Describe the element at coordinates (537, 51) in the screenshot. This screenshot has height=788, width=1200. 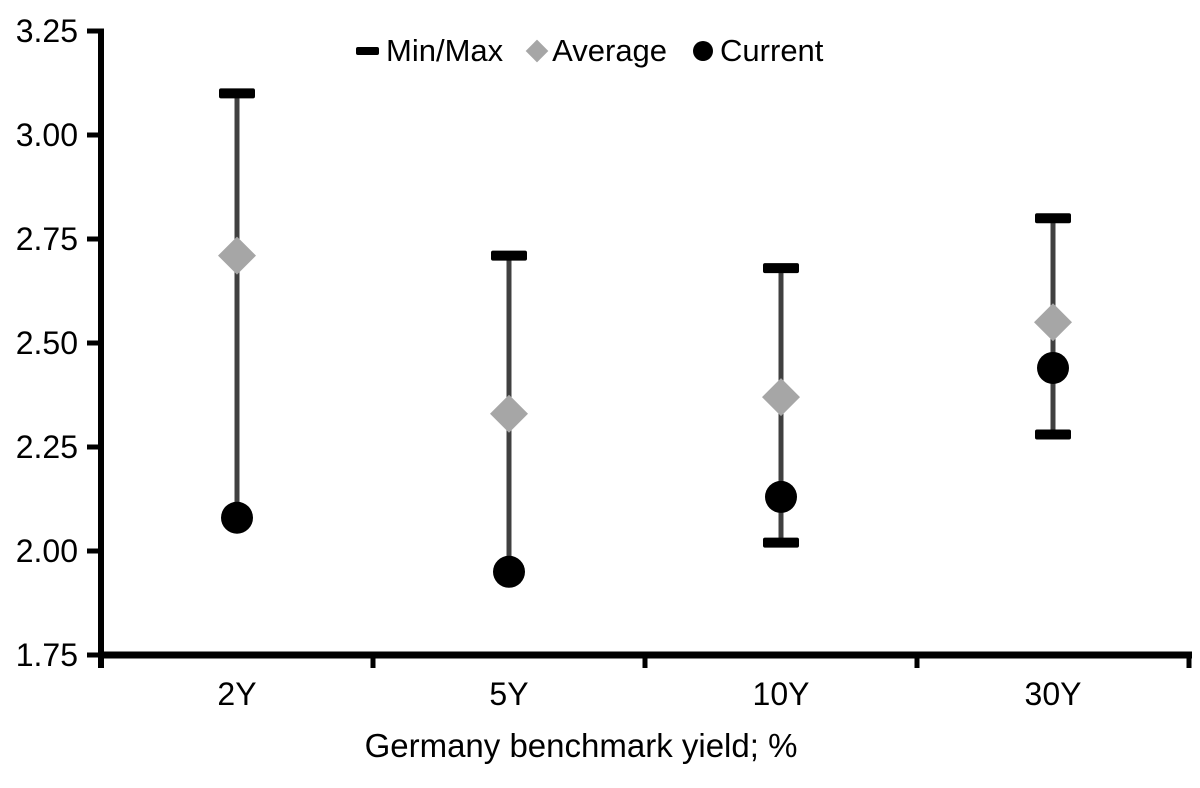
I see `average-diamond-icon` at that location.